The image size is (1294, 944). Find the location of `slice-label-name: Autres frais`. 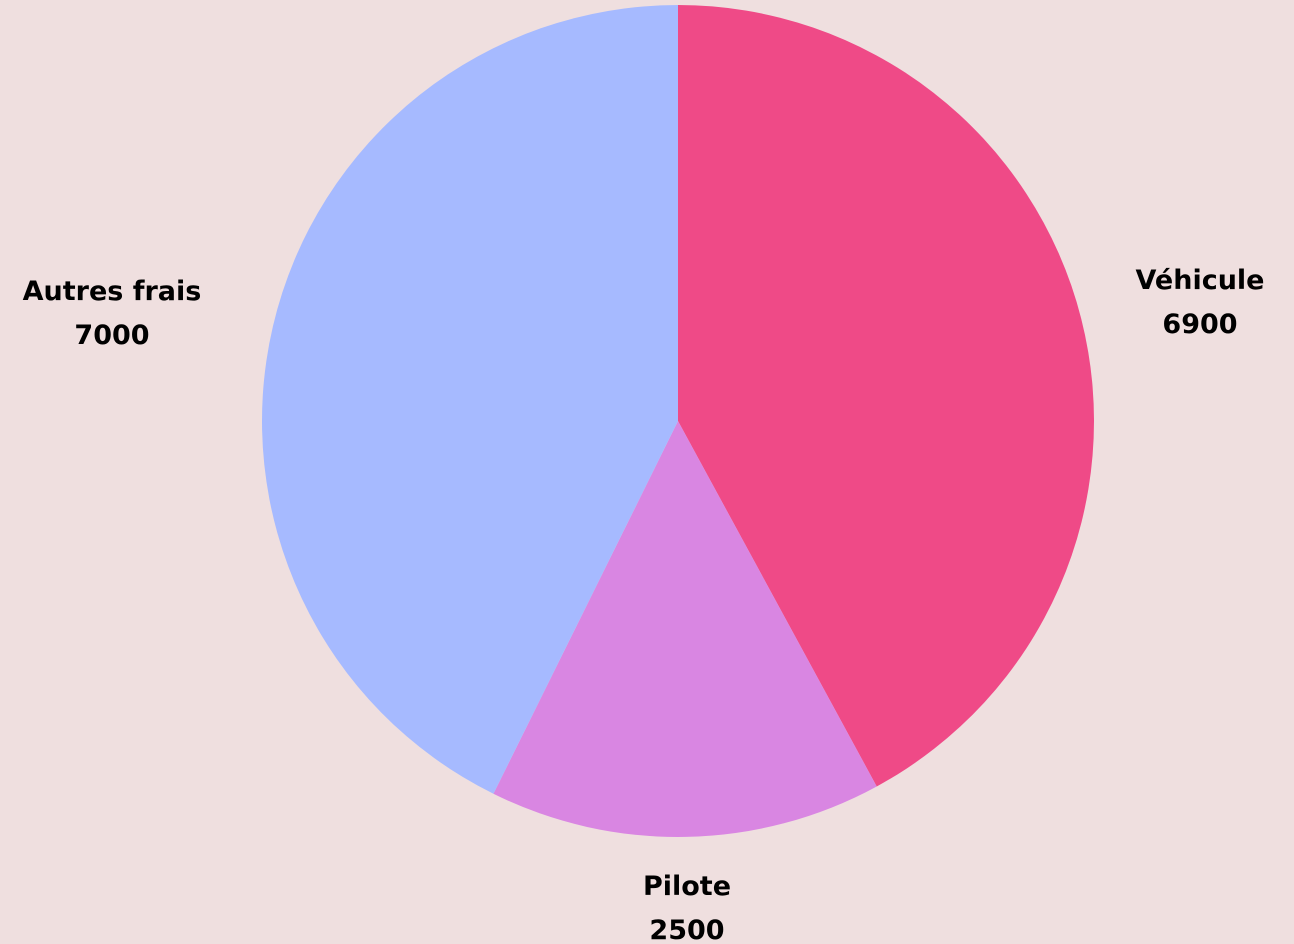

slice-label-name: Autres frais is located at coordinates (112, 291).